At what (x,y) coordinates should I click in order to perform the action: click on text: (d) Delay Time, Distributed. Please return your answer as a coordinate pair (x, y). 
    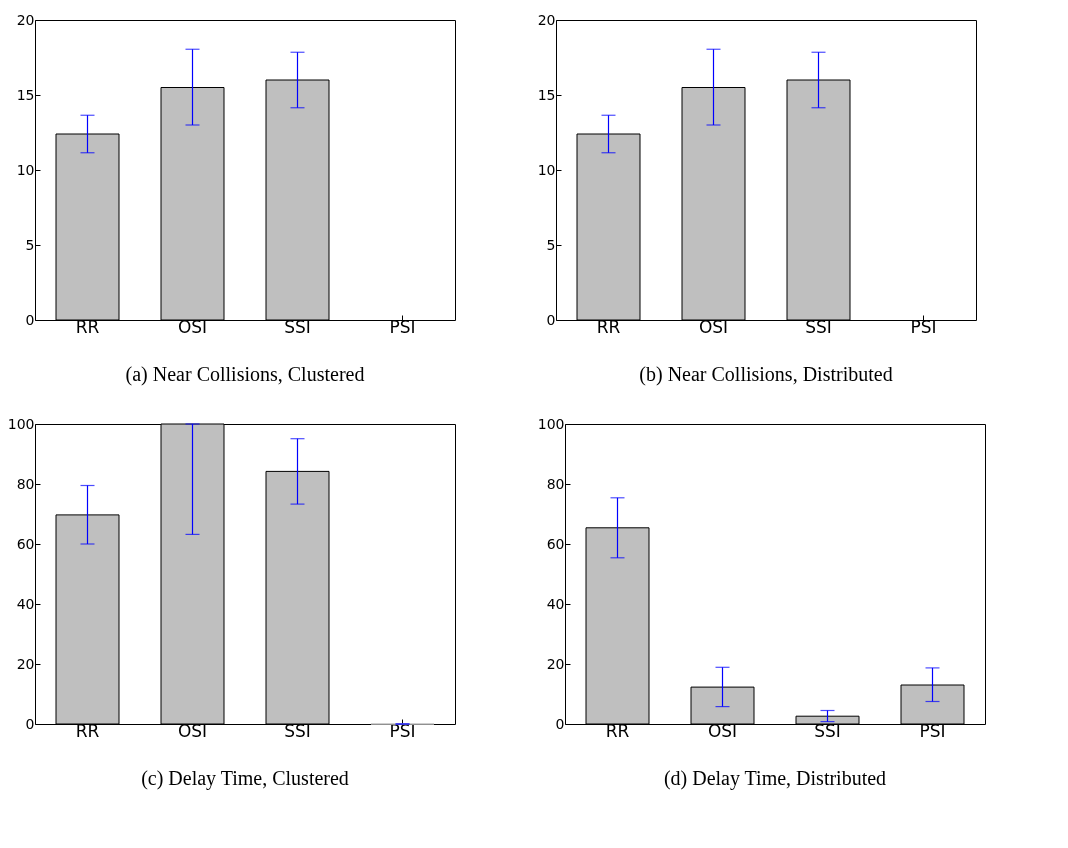
    Looking at the image, I should click on (775, 778).